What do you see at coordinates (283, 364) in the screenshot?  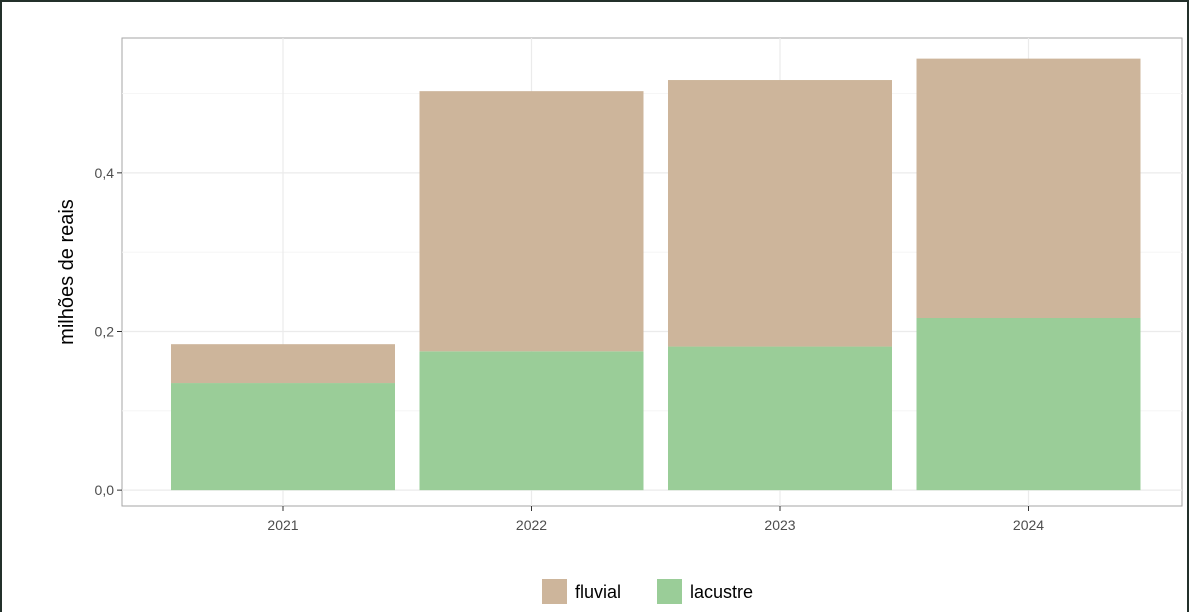 I see `bar-fluvial-2021` at bounding box center [283, 364].